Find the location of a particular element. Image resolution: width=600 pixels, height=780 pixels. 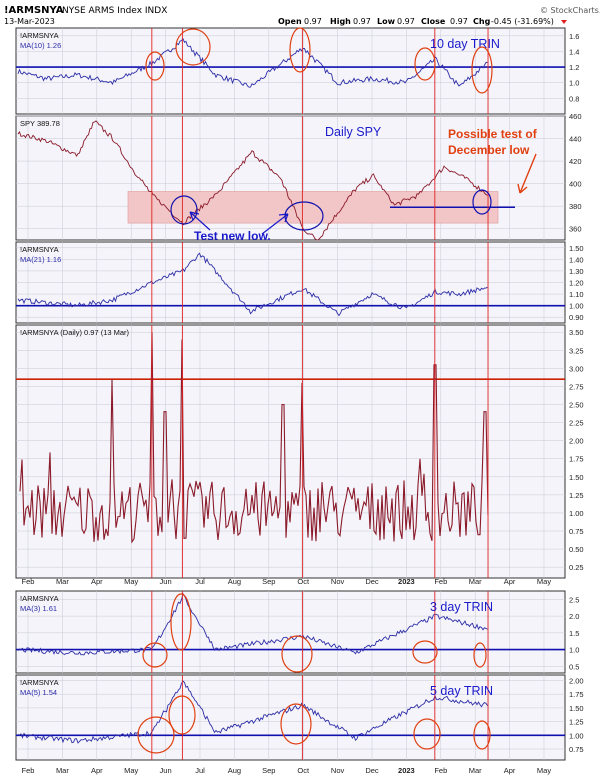

high-value: 0.97 is located at coordinates (362, 21).